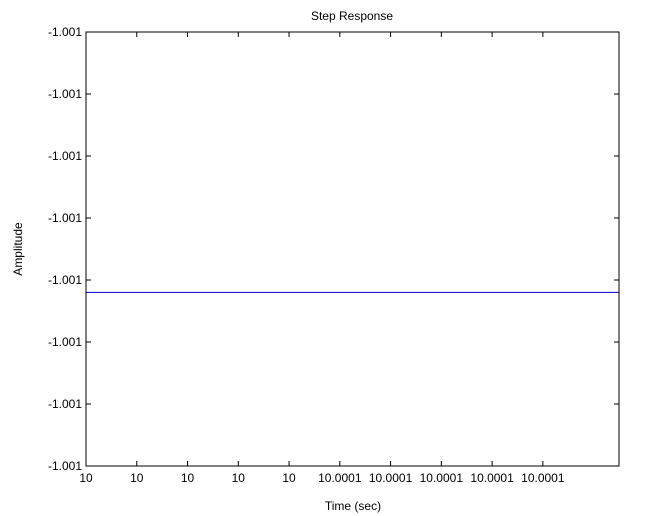 This screenshot has width=647, height=516. I want to click on chart-title: Step Response, so click(352, 16).